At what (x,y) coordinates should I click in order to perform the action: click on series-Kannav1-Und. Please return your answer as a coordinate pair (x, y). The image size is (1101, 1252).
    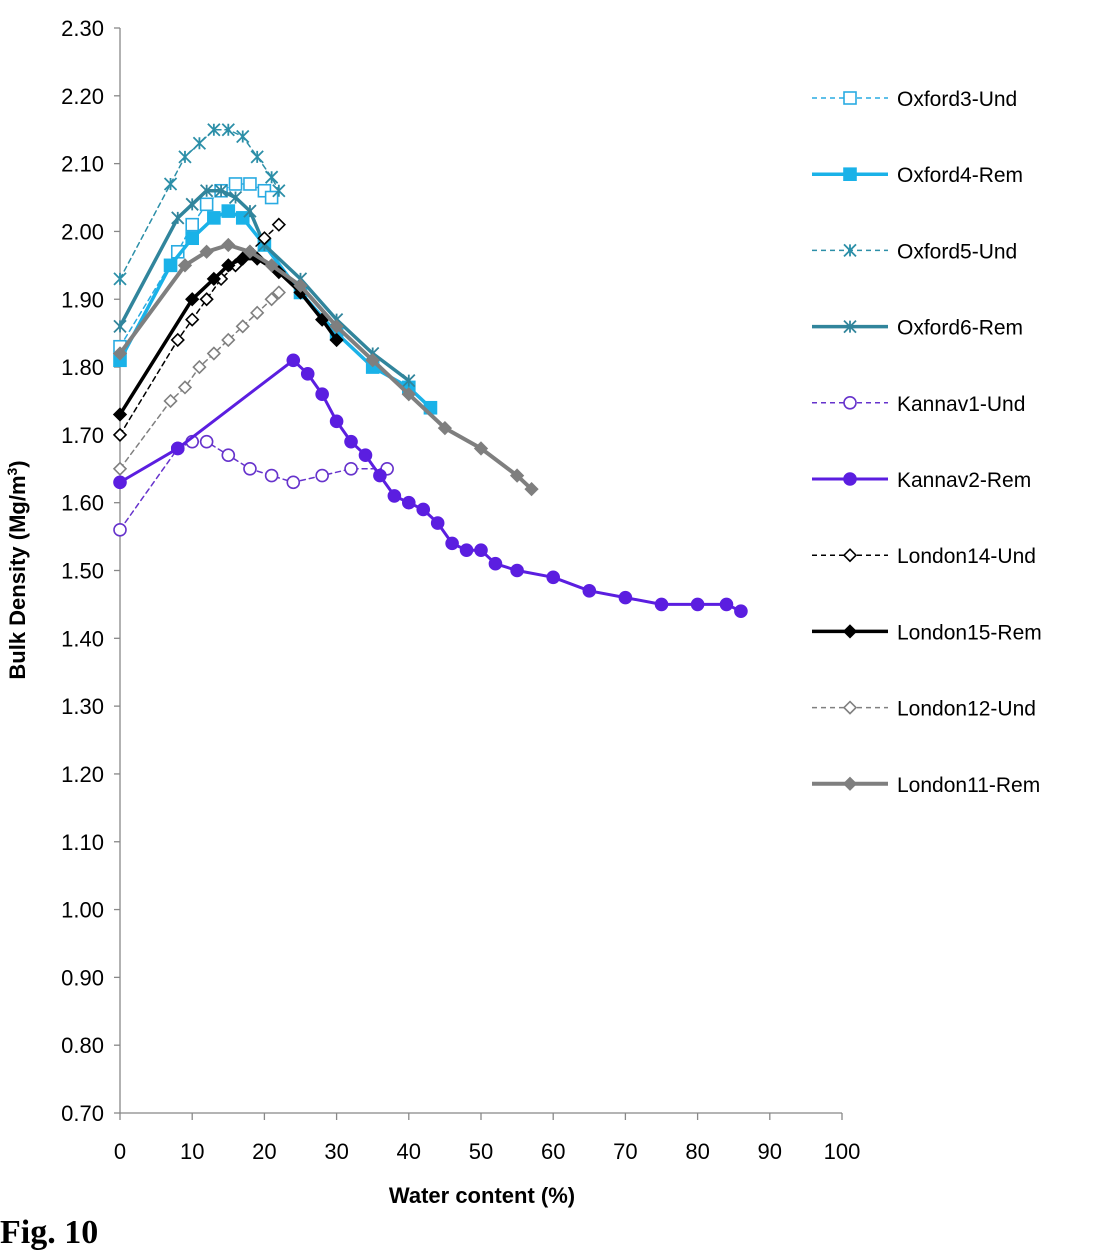
    Looking at the image, I should click on (253, 485).